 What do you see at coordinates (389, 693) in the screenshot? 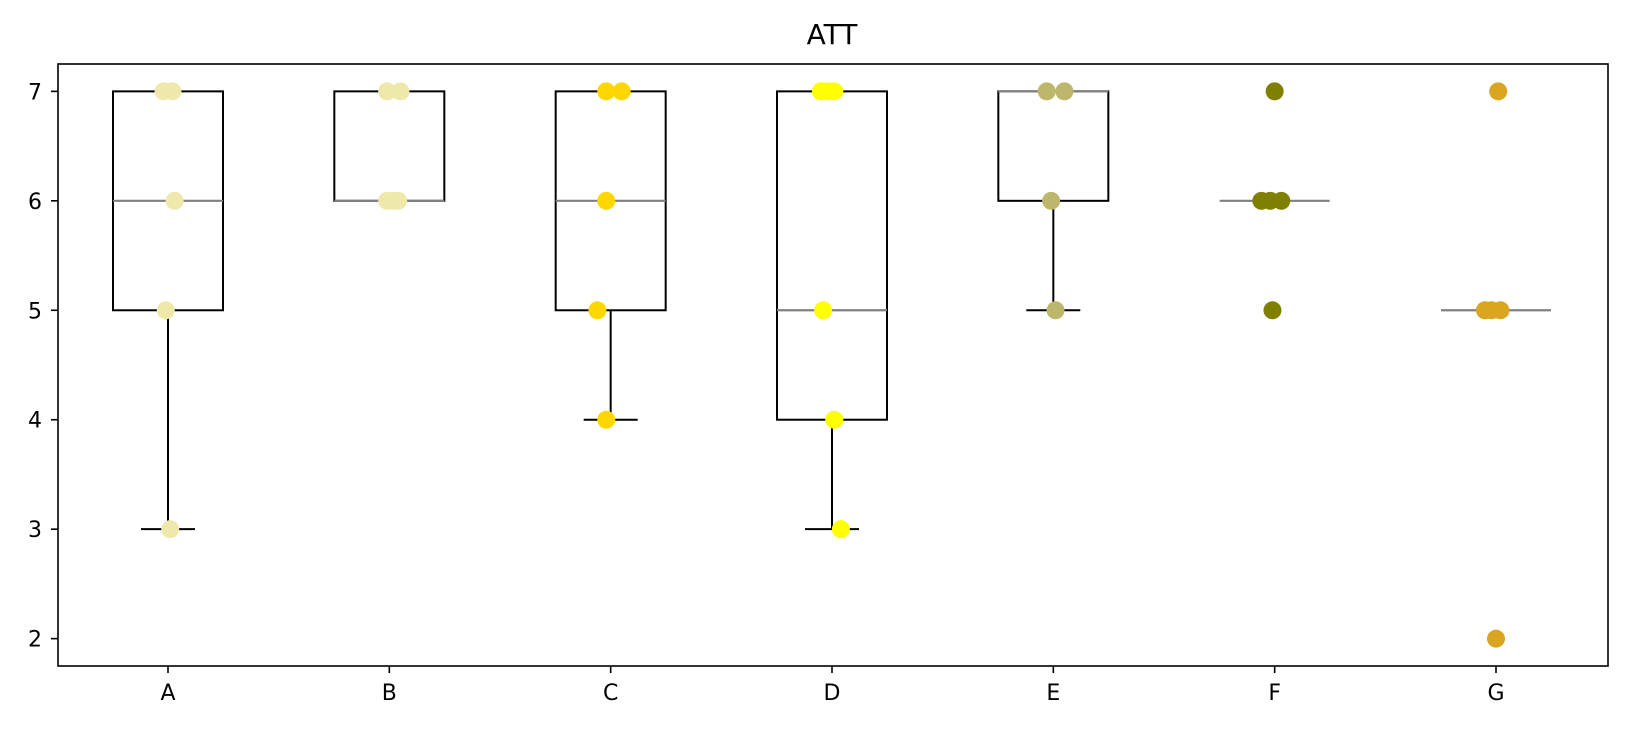
I see `x-tick-label: B` at bounding box center [389, 693].